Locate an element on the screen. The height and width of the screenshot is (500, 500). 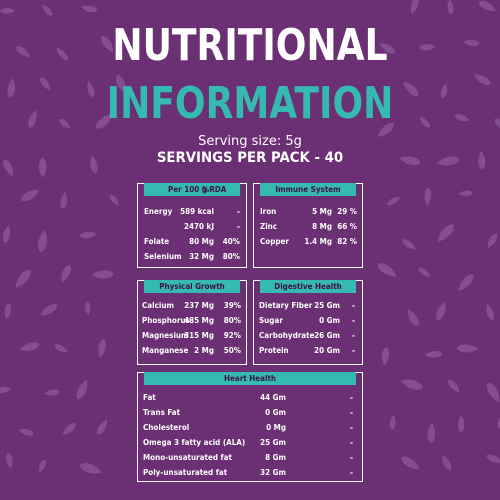
nutrient-amount: 589 kcal is located at coordinates (197, 211).